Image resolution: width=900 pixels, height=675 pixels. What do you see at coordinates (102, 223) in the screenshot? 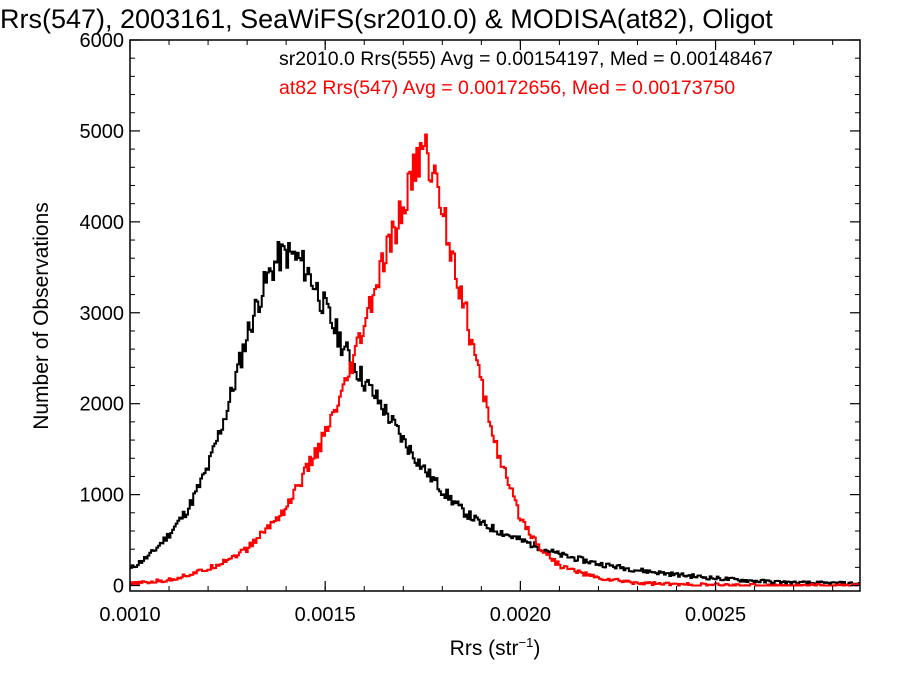
I see `y-tick-label: 4000` at bounding box center [102, 223].